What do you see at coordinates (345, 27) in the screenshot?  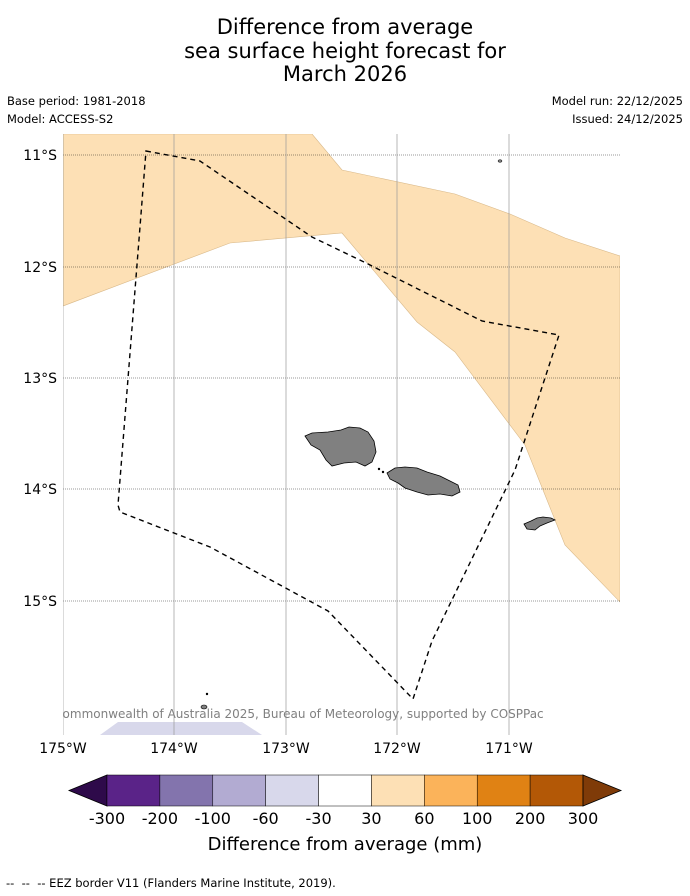 I see `title-line-1: Difference from average` at bounding box center [345, 27].